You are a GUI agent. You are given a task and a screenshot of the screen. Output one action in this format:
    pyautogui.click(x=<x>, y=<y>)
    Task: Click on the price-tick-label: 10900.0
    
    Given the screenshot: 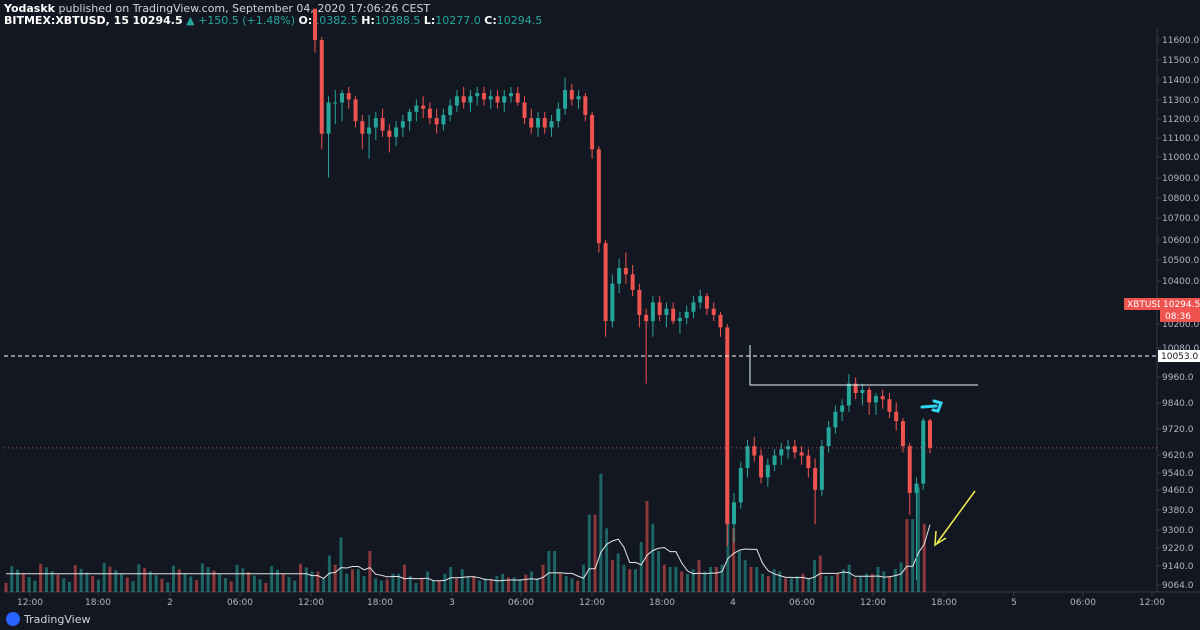 What is the action you would take?
    pyautogui.click(x=1180, y=179)
    